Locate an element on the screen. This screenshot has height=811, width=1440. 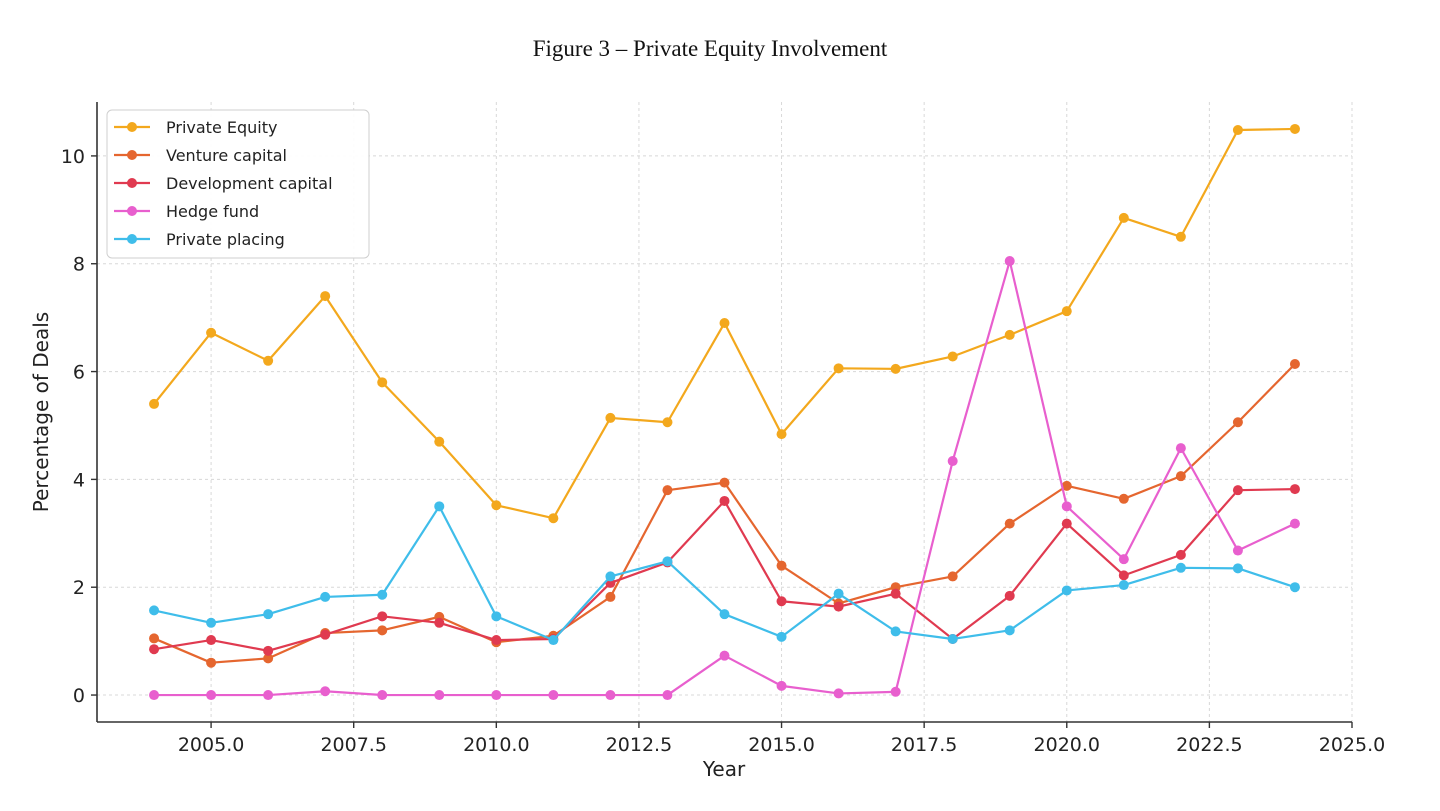
figure-title: Figure 3 – Private Equity Involvement is located at coordinates (710, 48).